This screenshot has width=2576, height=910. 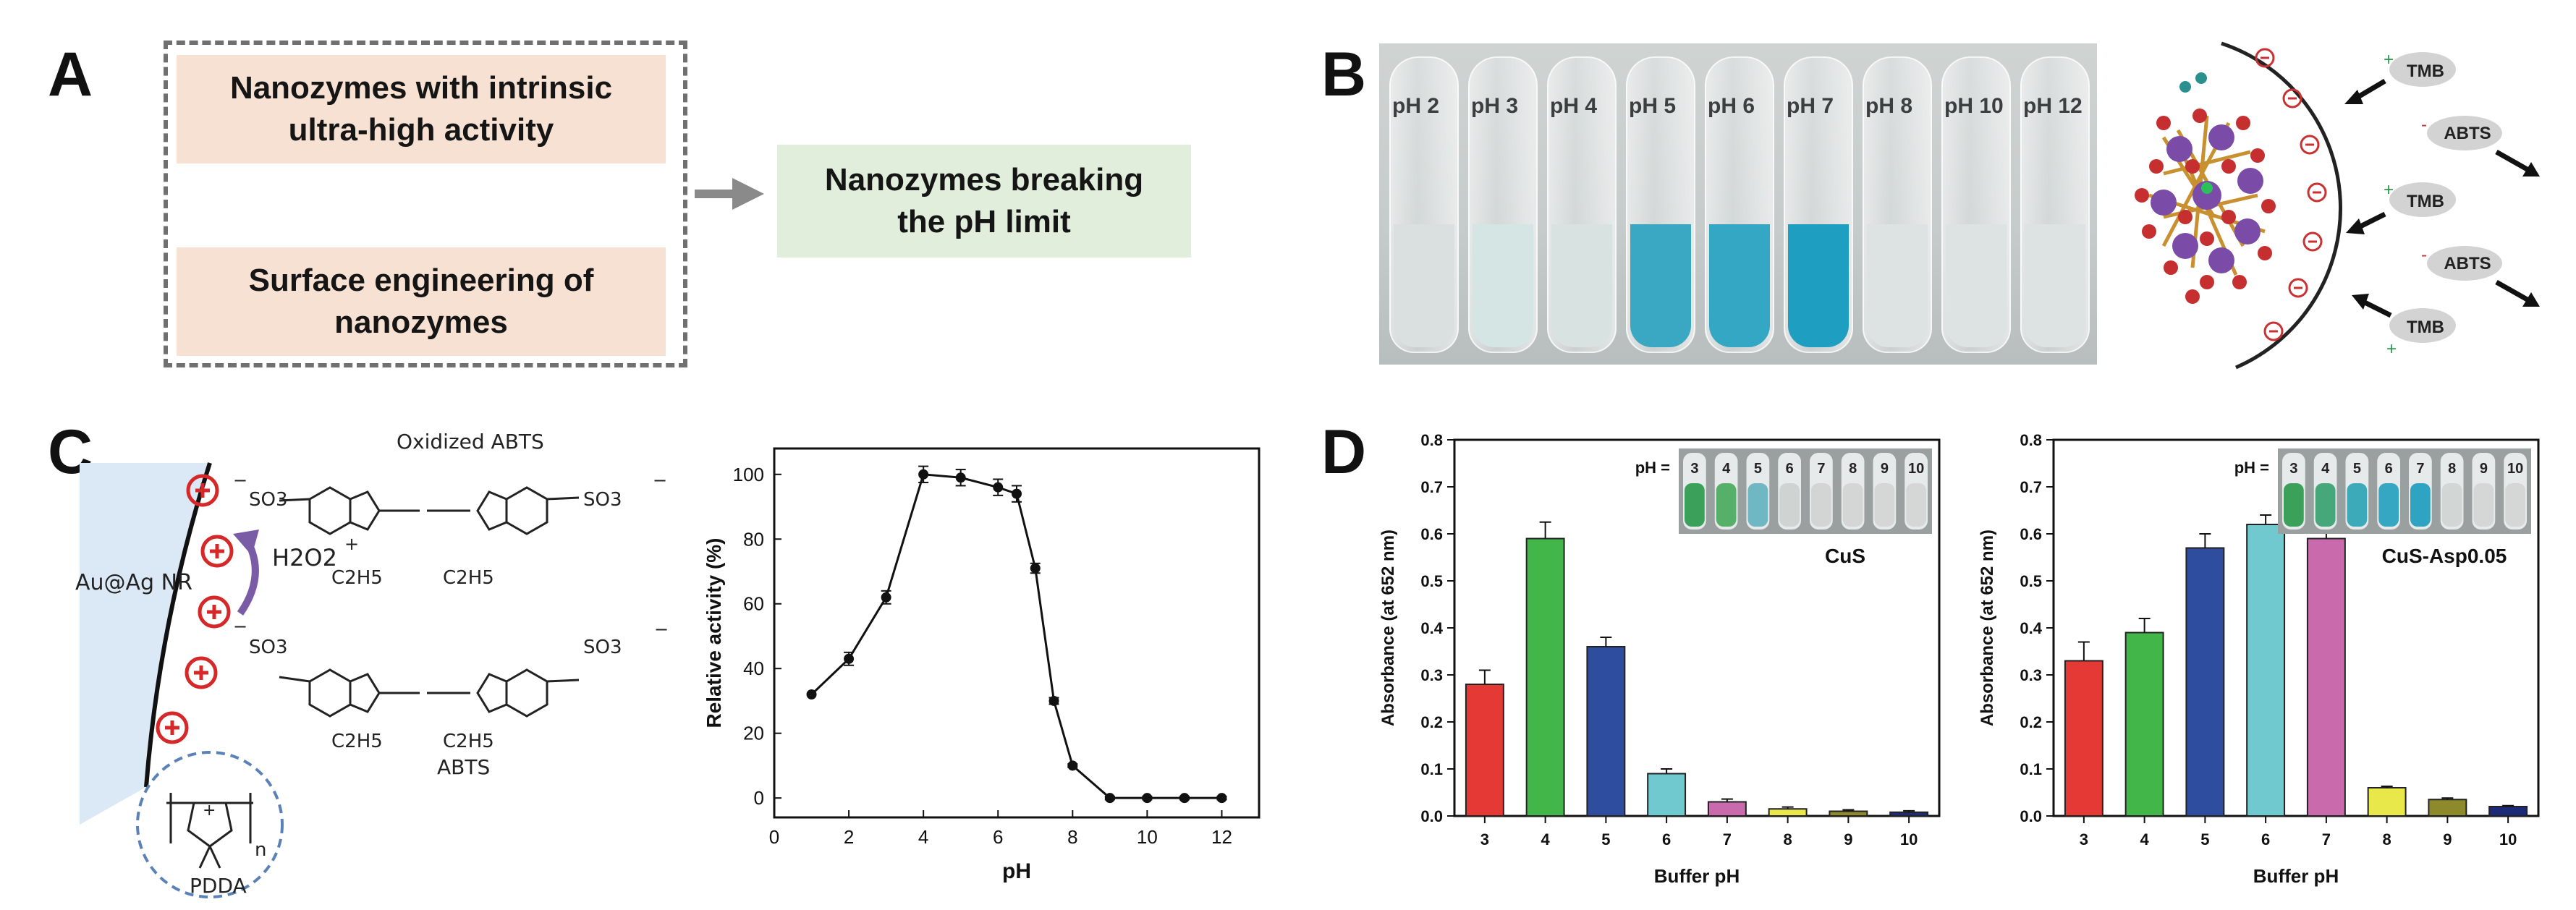 What do you see at coordinates (1788, 839) in the screenshot?
I see `x-tick-label: 8` at bounding box center [1788, 839].